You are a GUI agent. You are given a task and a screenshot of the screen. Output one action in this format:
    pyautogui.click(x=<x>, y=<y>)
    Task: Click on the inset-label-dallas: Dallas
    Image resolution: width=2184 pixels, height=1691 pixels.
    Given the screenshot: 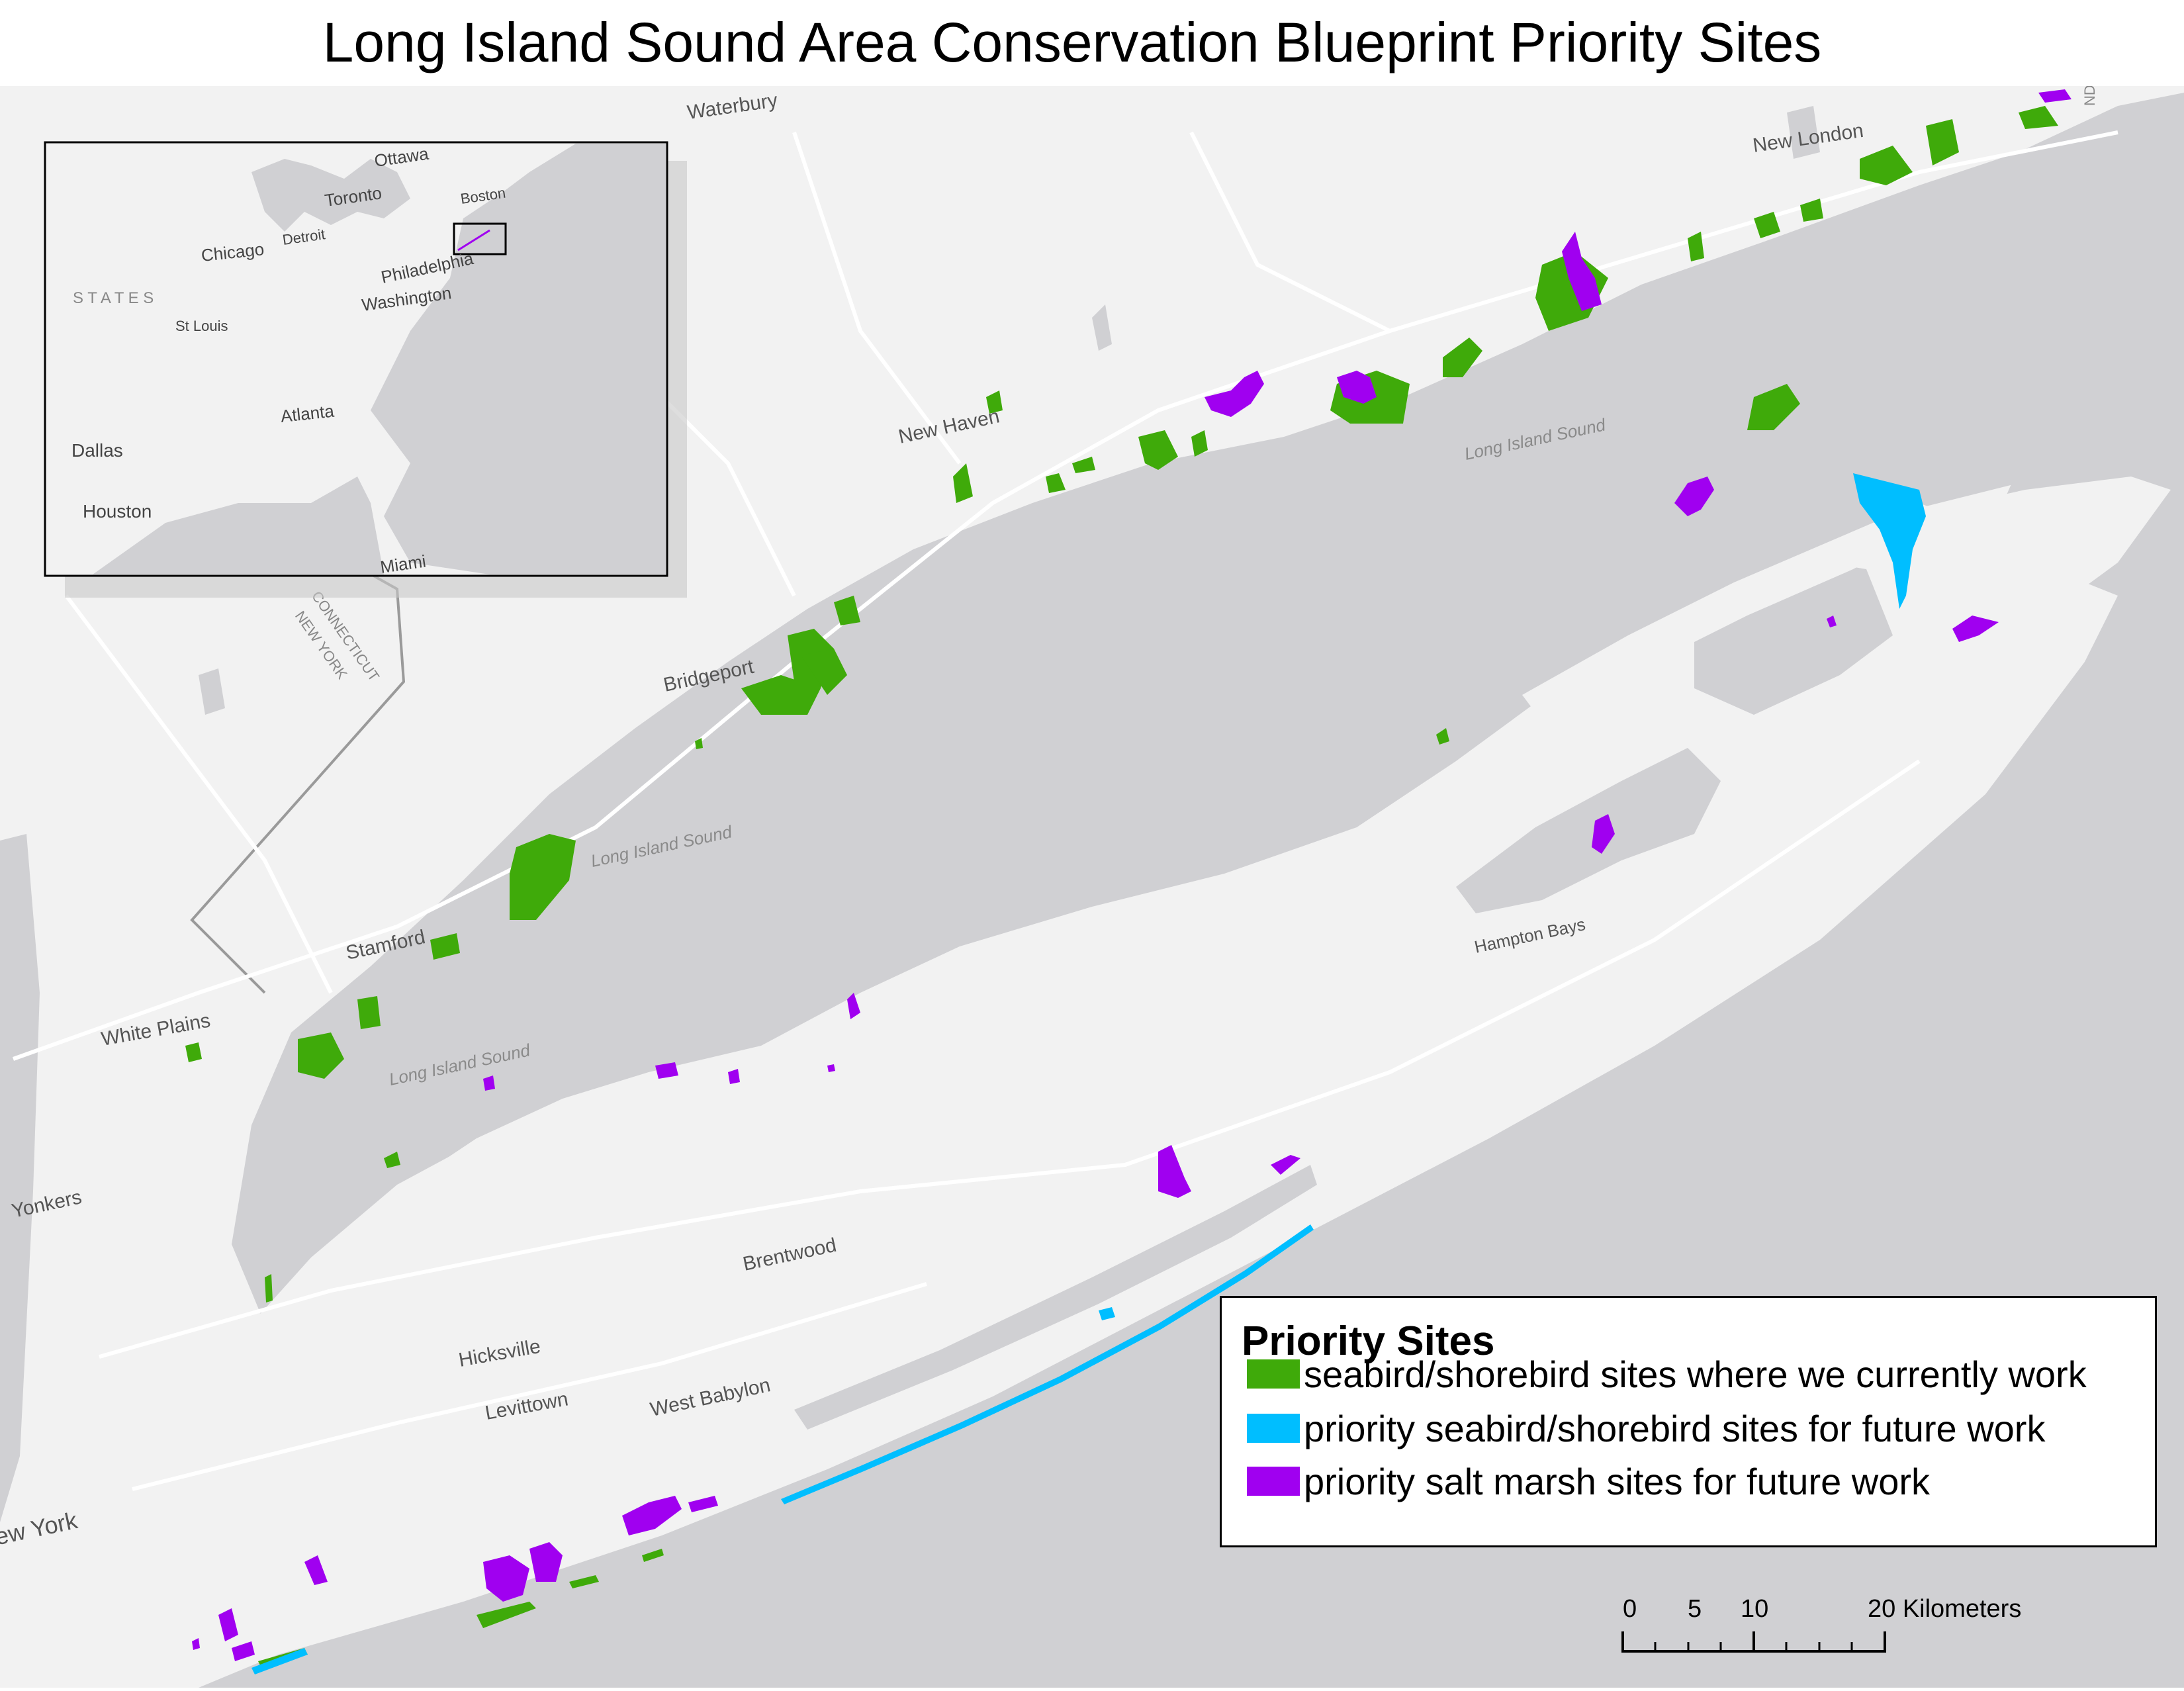 What is the action you would take?
    pyautogui.click(x=97, y=451)
    